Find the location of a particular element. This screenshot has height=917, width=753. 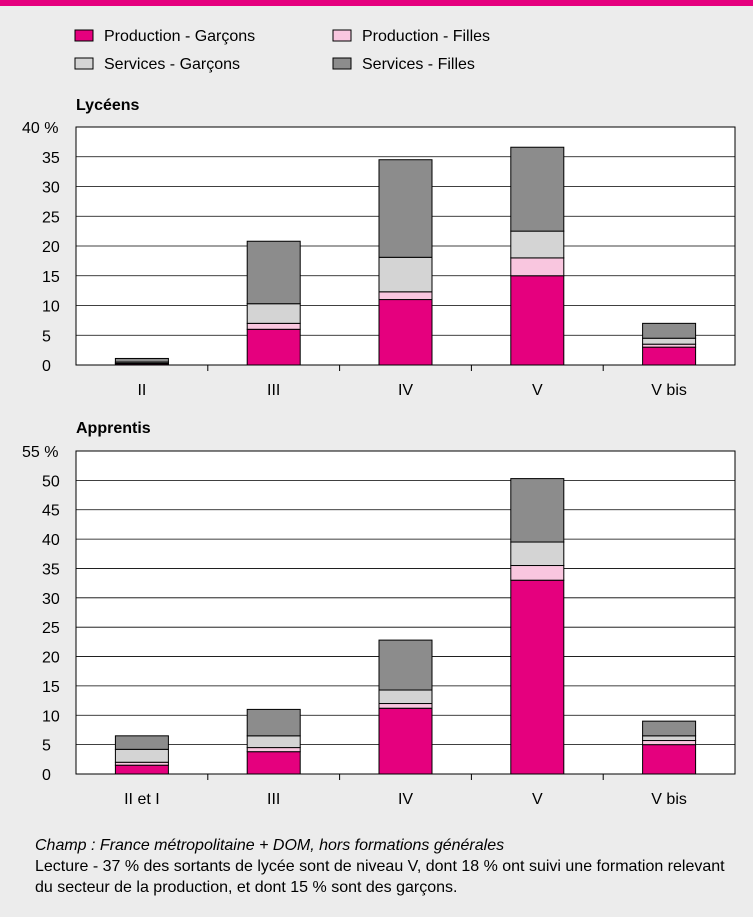

lyceens-ytick-label: 5 is located at coordinates (46, 336).